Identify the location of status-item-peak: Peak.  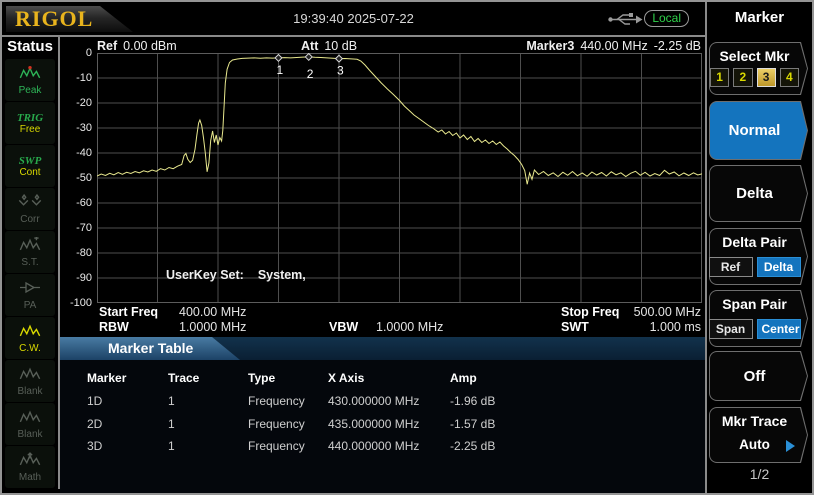
(30, 80).